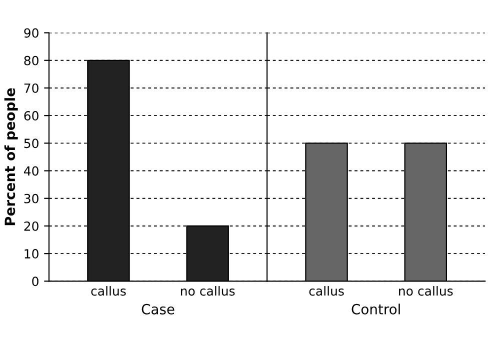 This screenshot has height=345, width=490. I want to click on x-axis-title: Case, so click(158, 309).